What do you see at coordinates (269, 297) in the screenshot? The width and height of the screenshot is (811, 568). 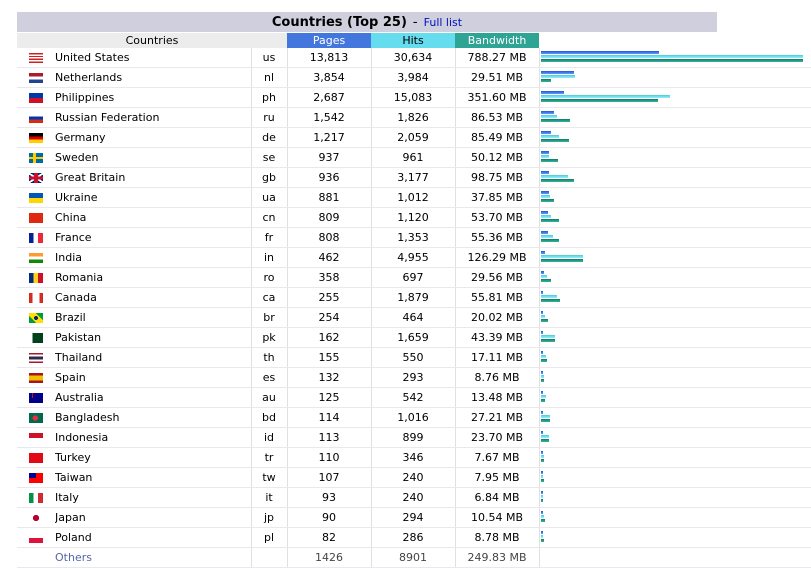 I see `country-code: ca` at bounding box center [269, 297].